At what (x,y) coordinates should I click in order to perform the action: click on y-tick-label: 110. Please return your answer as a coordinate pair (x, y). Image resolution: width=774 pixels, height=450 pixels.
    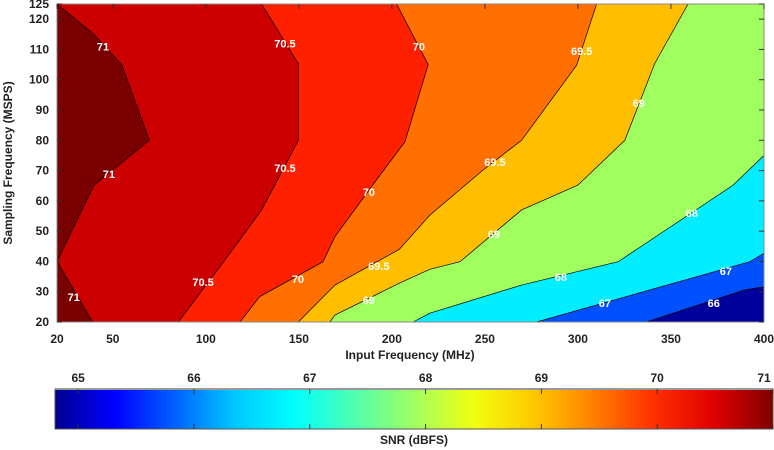
    Looking at the image, I should click on (40, 49).